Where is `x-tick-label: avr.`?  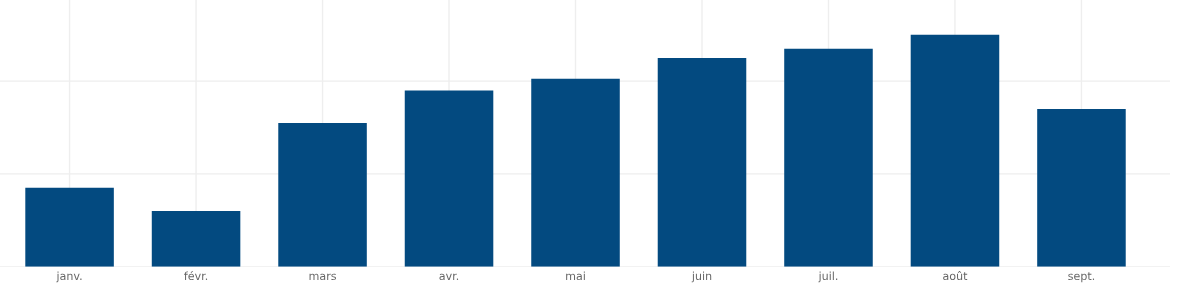
x-tick-label: avr. is located at coordinates (449, 277).